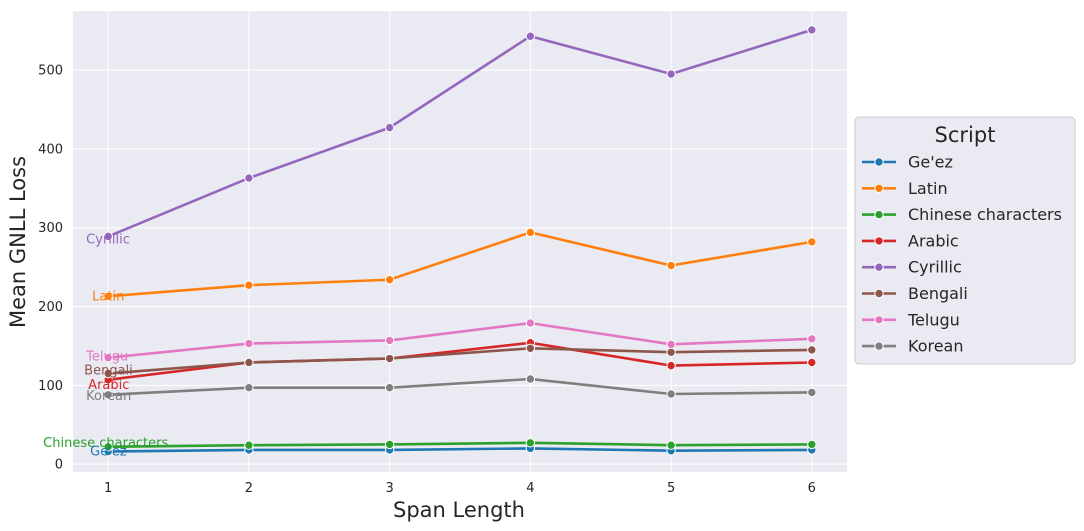  I want to click on series-annotation-label: Chinese characters, so click(105, 443).